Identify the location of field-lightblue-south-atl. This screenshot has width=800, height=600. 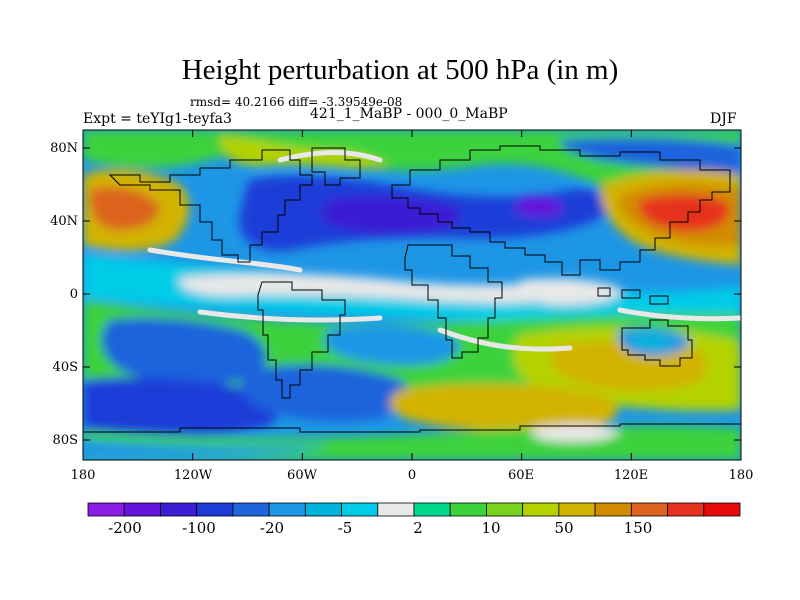
(391, 345).